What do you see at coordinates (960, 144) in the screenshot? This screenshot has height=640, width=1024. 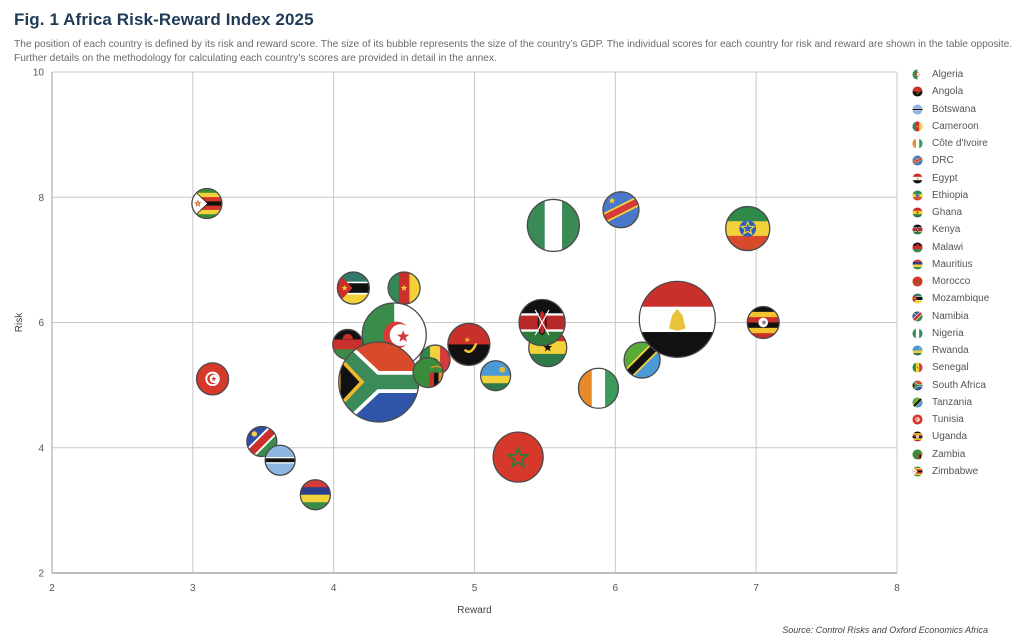 I see `legend-label: Côte d'Ivoire` at bounding box center [960, 144].